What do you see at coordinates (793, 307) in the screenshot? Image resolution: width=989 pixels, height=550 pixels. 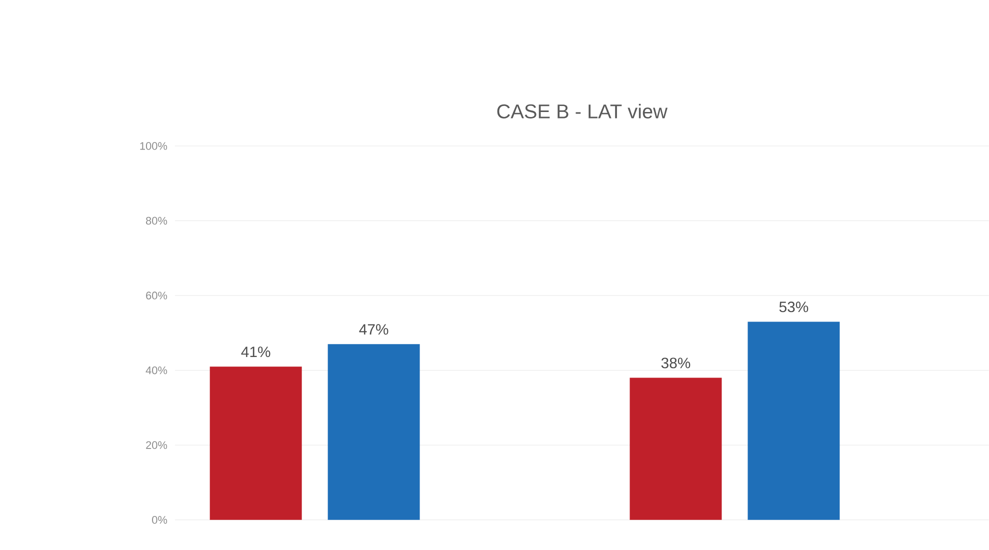 I see `data-label: 53%` at bounding box center [793, 307].